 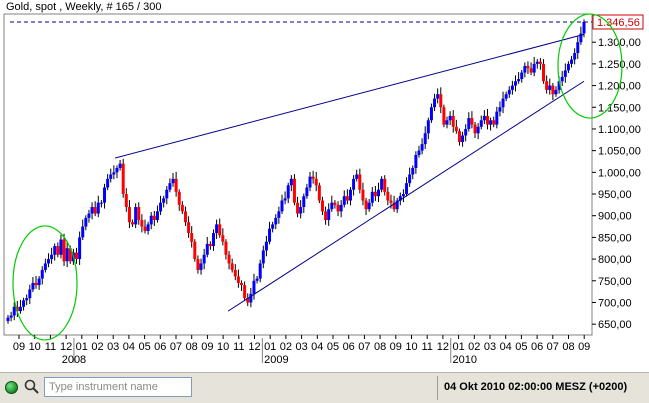 I want to click on search-icon, so click(x=32, y=387).